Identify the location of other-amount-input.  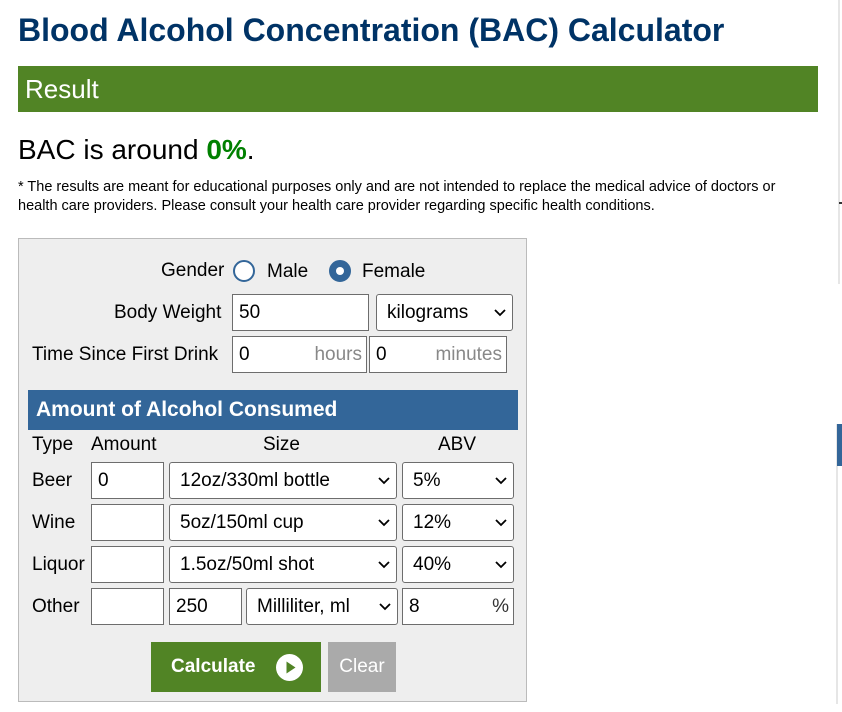
(127, 606).